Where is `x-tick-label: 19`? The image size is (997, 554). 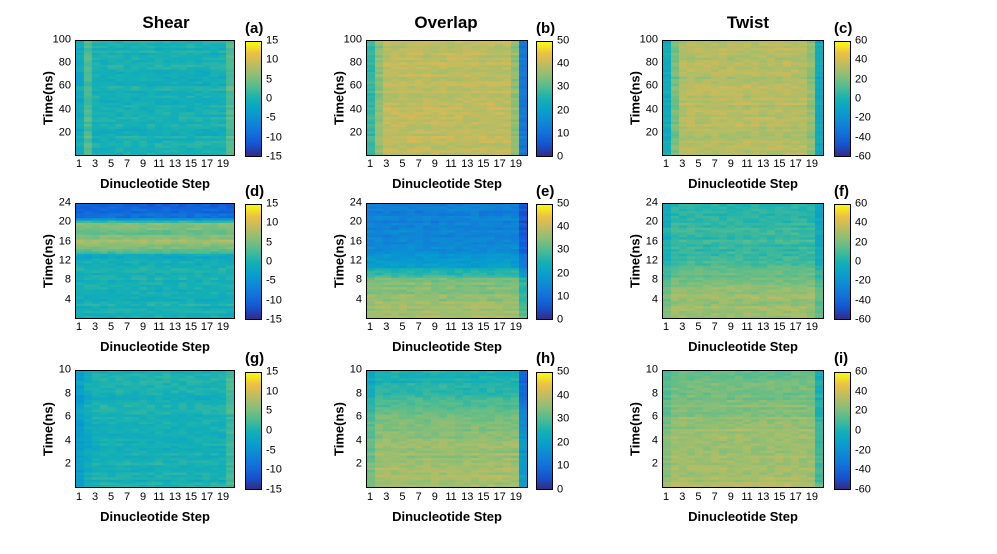
x-tick-label: 19 is located at coordinates (223, 164).